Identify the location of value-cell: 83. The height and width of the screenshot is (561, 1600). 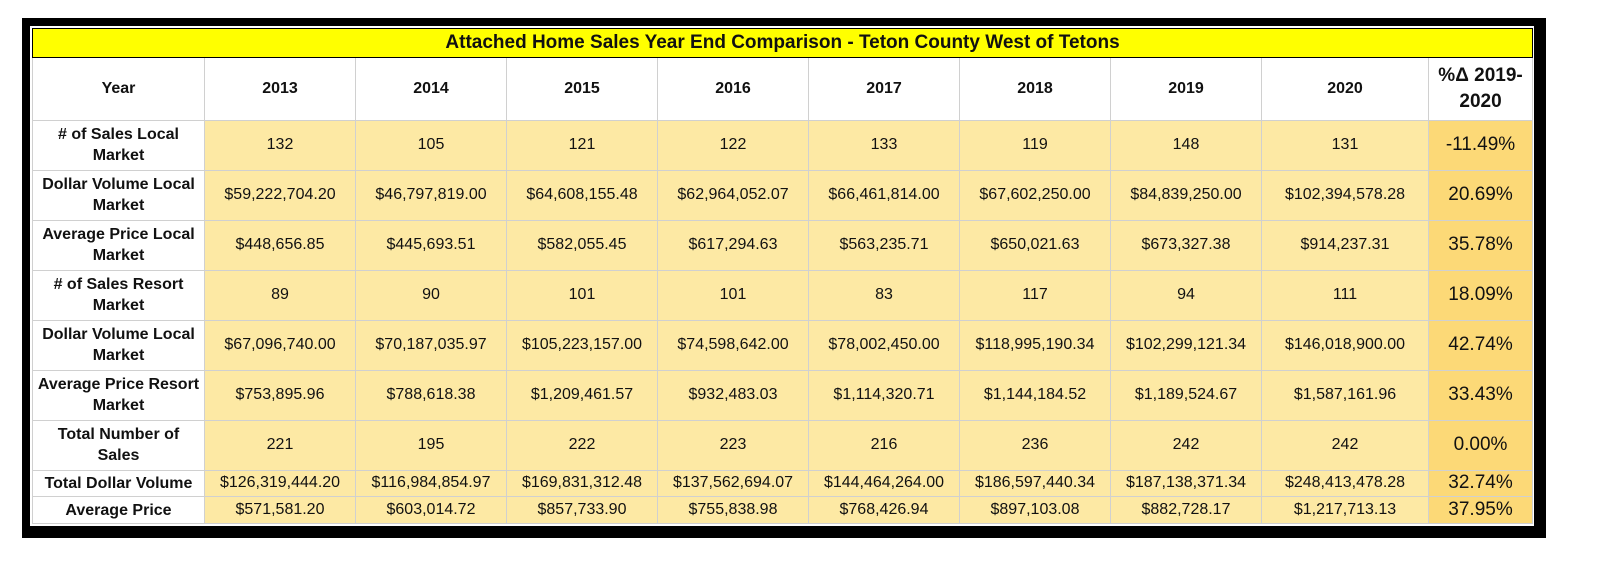
(884, 295).